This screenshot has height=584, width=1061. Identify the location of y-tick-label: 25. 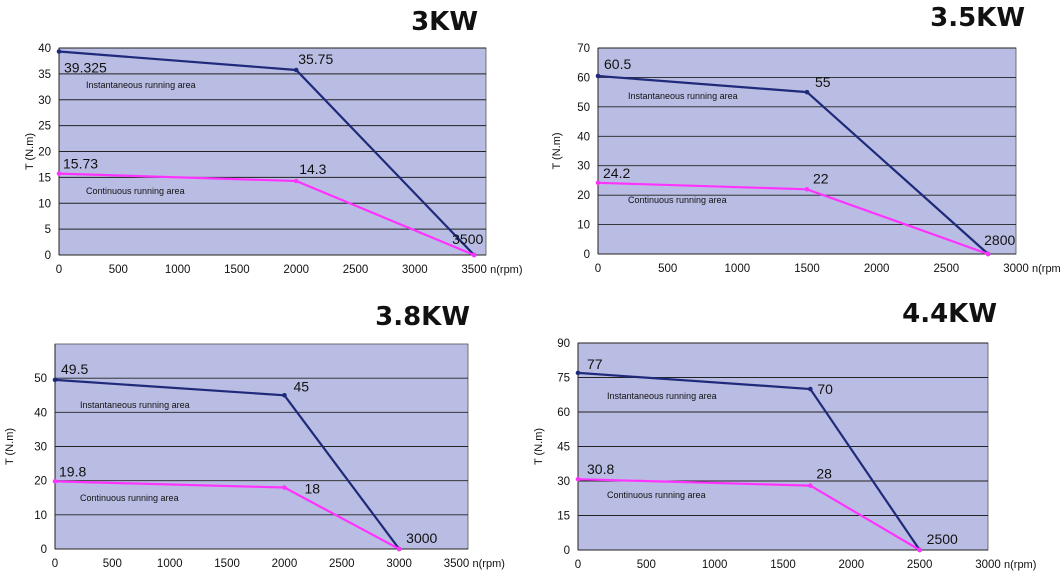
(44, 127).